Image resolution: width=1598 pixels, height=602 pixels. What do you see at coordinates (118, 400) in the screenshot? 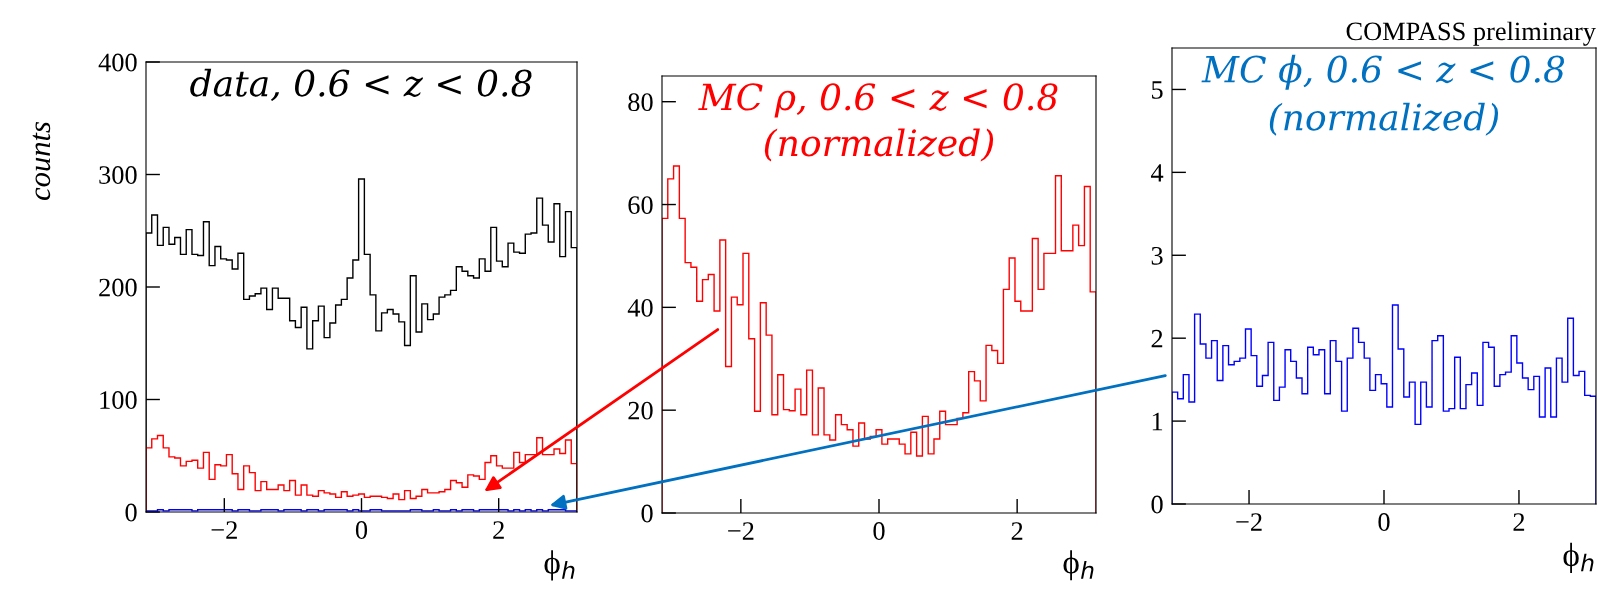
I see `y-tick-label: 100` at bounding box center [118, 400].